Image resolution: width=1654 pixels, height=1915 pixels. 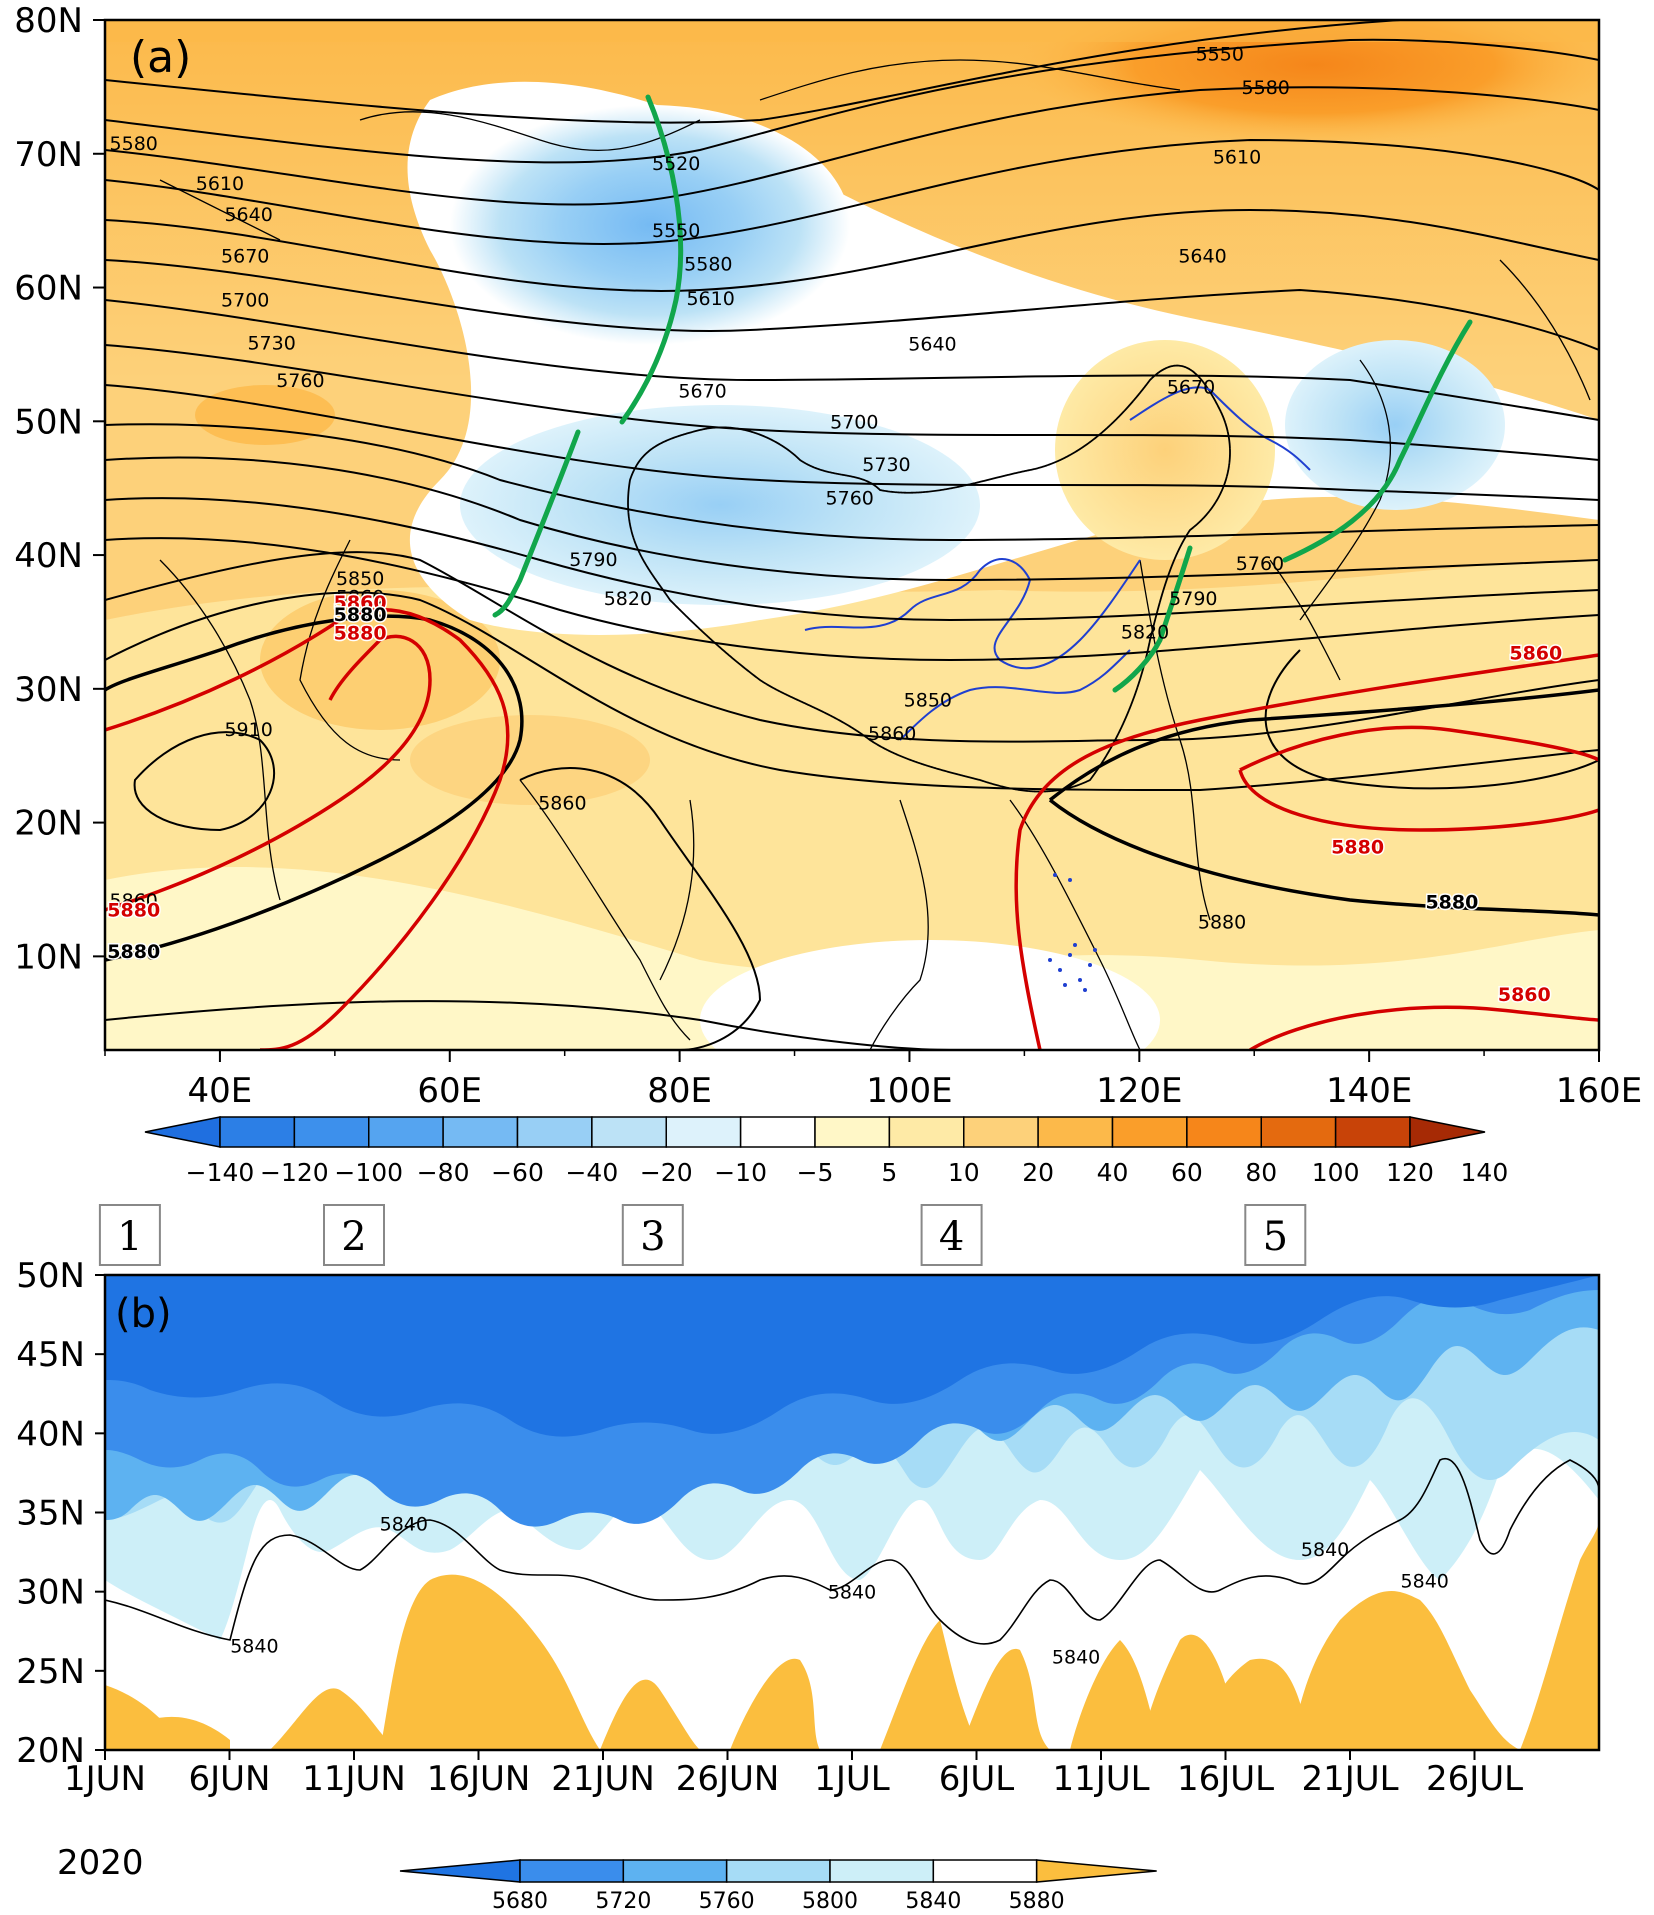 What do you see at coordinates (933, 1901) in the screenshot?
I see `colorbar-label: 5840` at bounding box center [933, 1901].